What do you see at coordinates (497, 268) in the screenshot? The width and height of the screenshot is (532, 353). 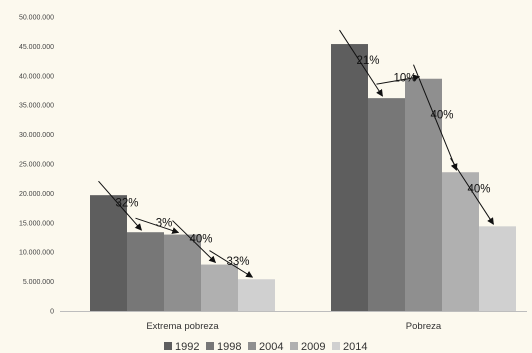 I see `bar-2014-pobreza` at bounding box center [497, 268].